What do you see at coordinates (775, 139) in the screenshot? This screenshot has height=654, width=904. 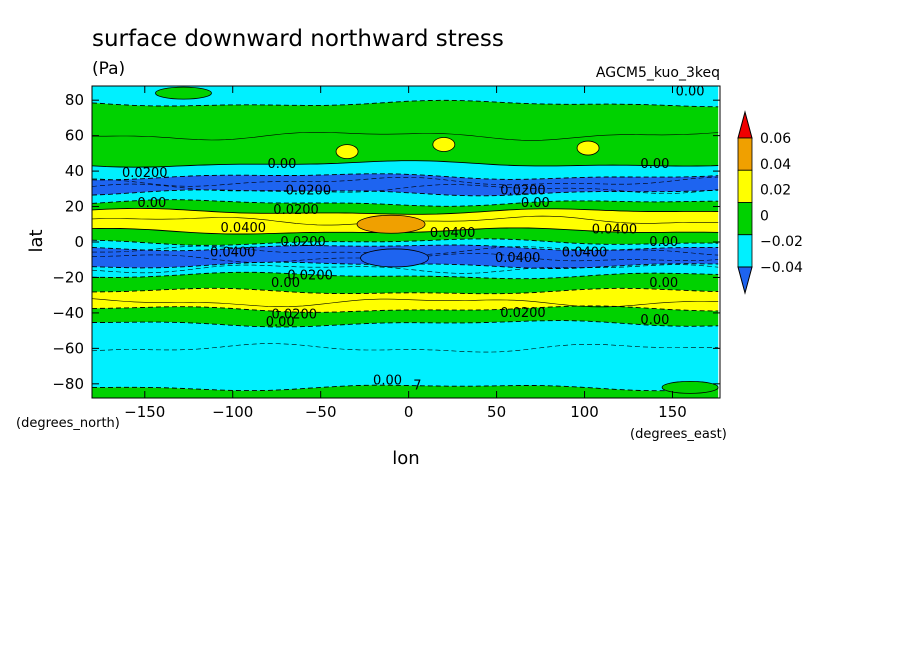 I see `colorbar-label: 0.06` at bounding box center [775, 139].